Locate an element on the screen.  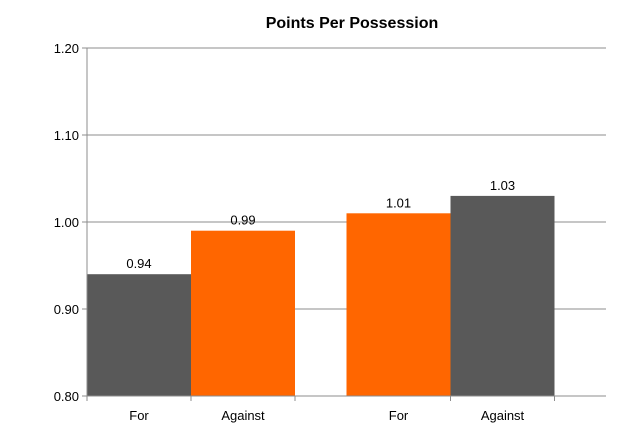
data-label: 1.01 is located at coordinates (398, 202).